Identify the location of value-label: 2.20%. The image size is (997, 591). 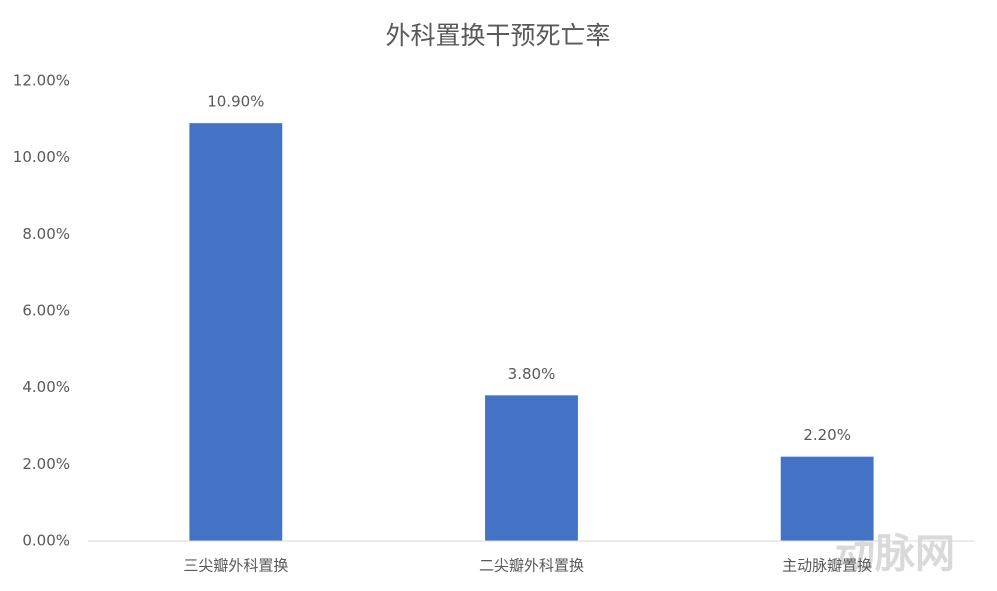
(827, 435).